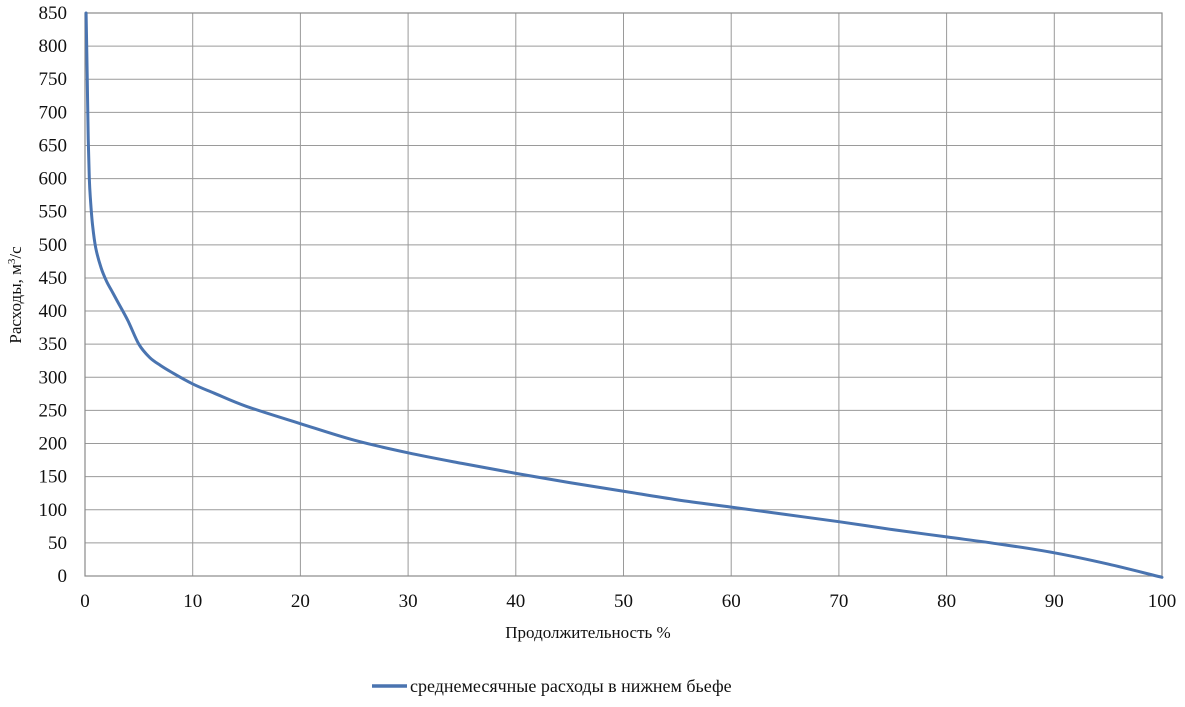 The height and width of the screenshot is (707, 1185). What do you see at coordinates (53, 510) in the screenshot?
I see `y-tick-label: 100` at bounding box center [53, 510].